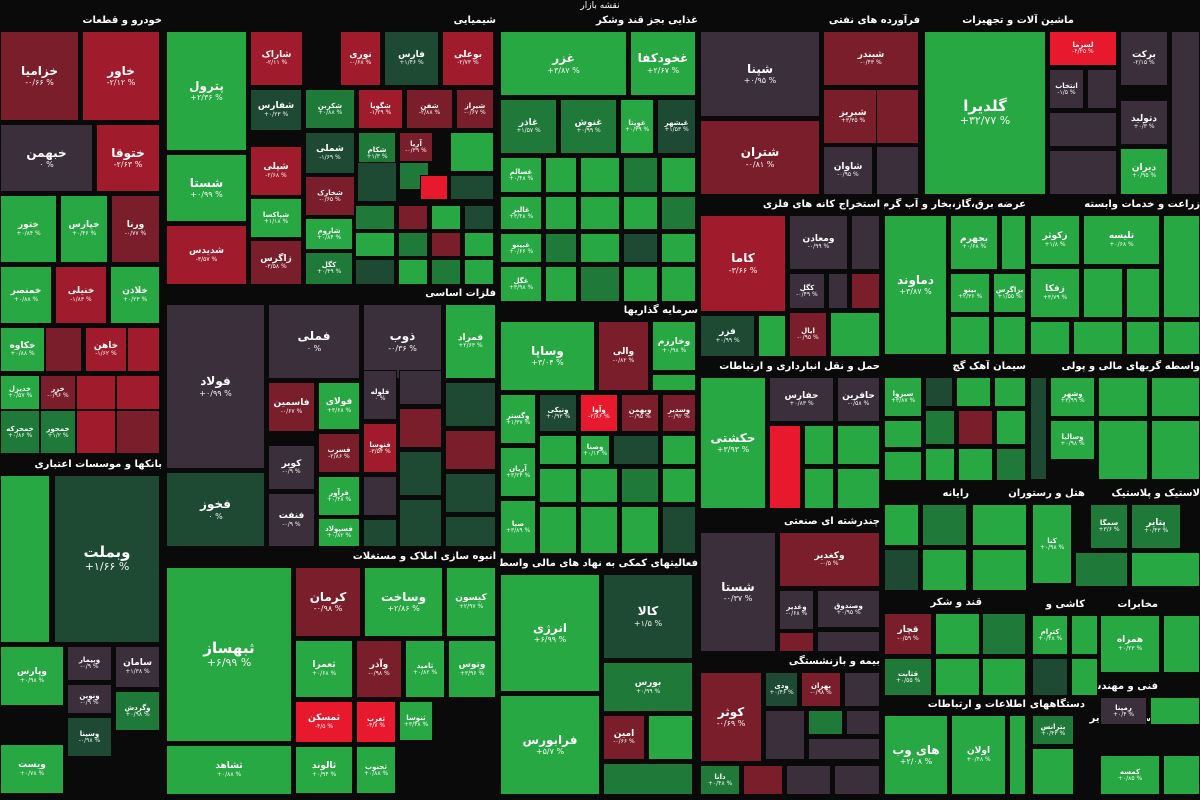  Describe the element at coordinates (425, 669) in the screenshot. I see `stock-tile-anboh-tamid: ثامید +۰/۸۲ %` at that location.